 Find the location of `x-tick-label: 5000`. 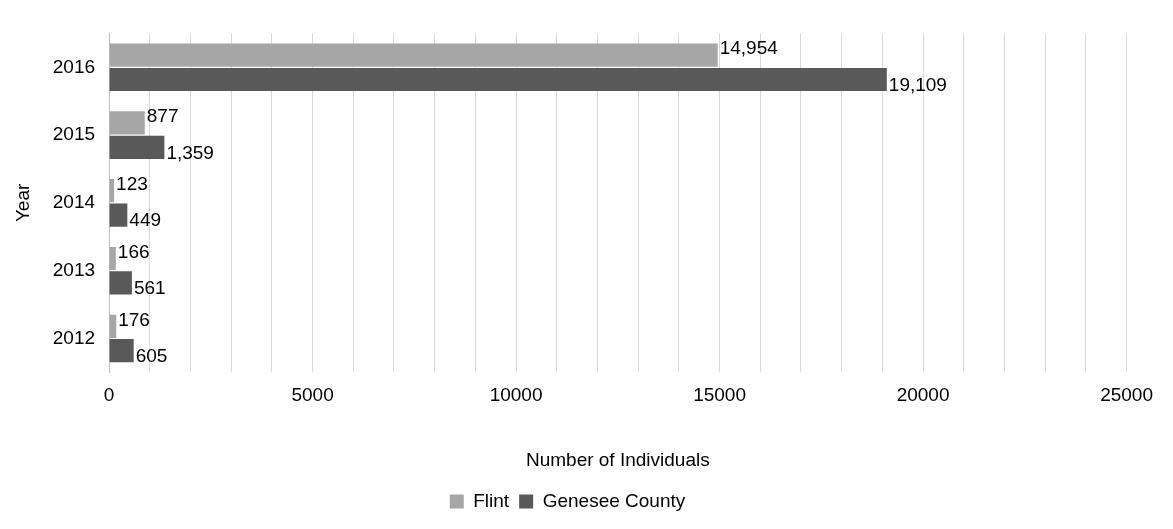

x-tick-label: 5000 is located at coordinates (312, 395).